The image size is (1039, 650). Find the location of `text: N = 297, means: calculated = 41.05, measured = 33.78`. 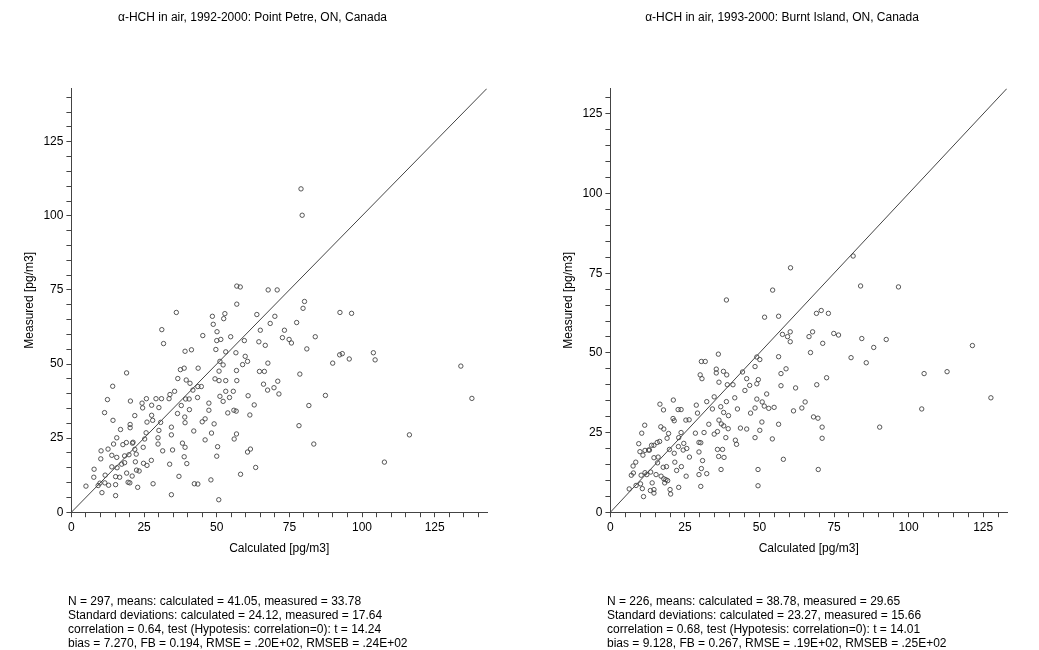

text: N = 297, means: calculated = 41.05, measured = 33.78 is located at coordinates (215, 601).